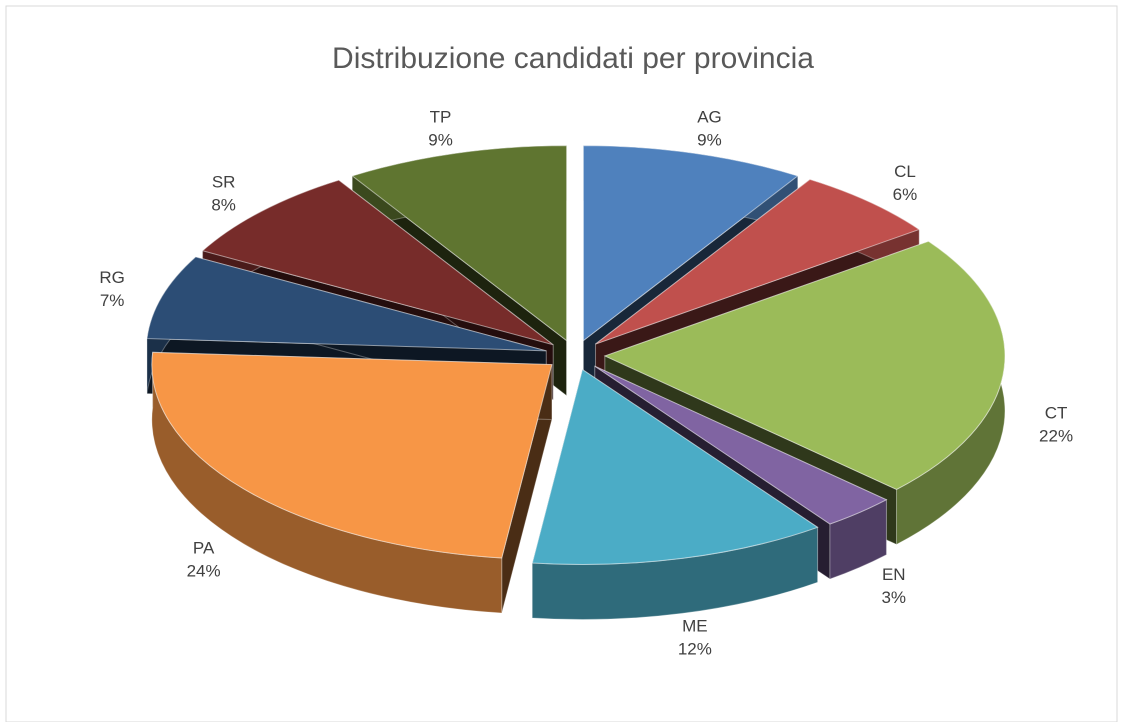  I want to click on value-label: 3%, so click(893, 597).